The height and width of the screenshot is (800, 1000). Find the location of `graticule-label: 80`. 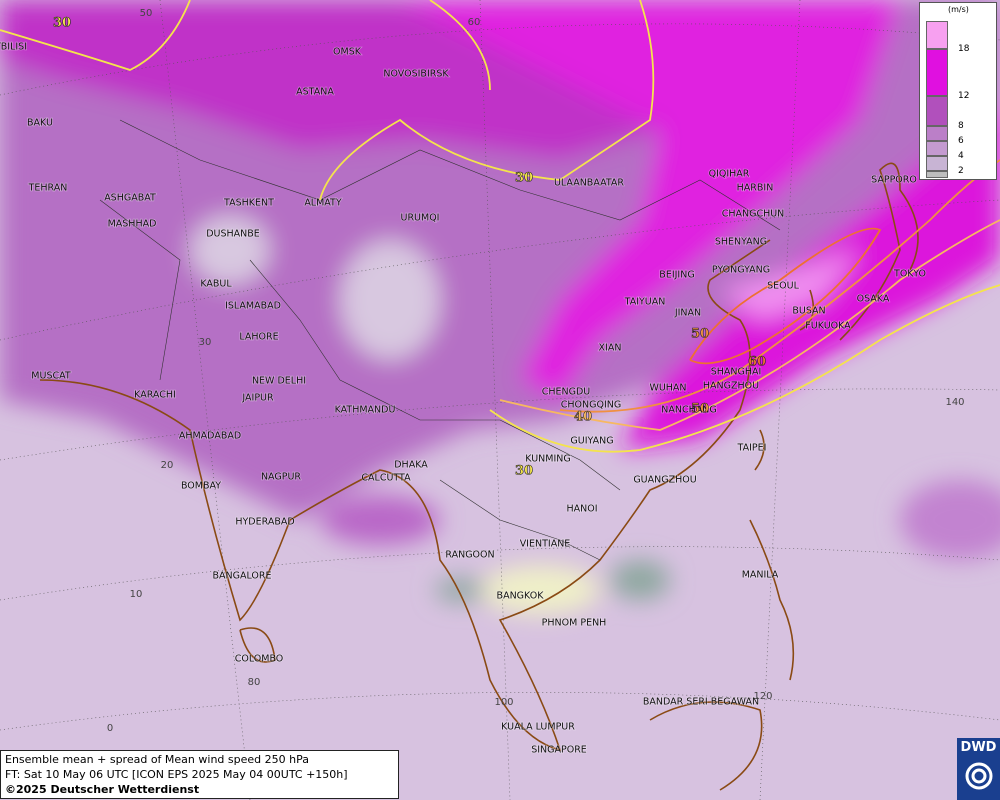

graticule-label: 80 is located at coordinates (254, 682).